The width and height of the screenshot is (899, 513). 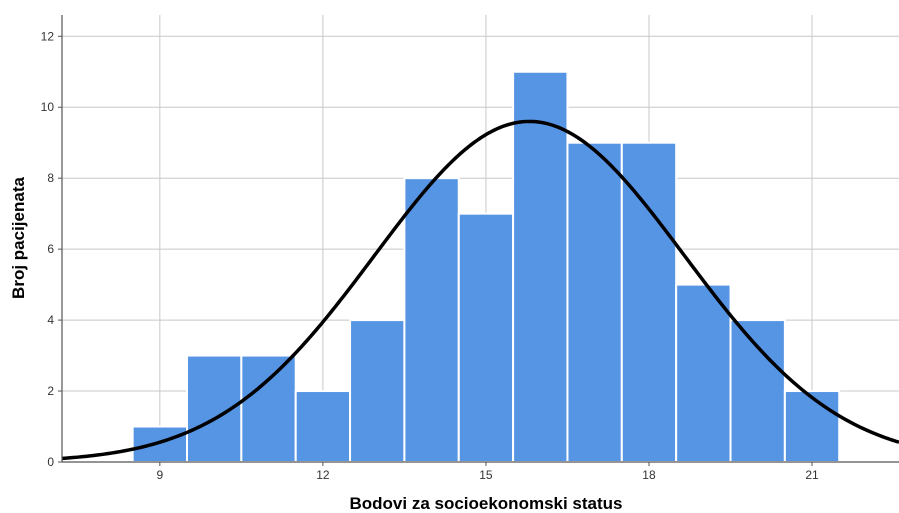 What do you see at coordinates (50, 178) in the screenshot?
I see `y-tick-label: 8` at bounding box center [50, 178].